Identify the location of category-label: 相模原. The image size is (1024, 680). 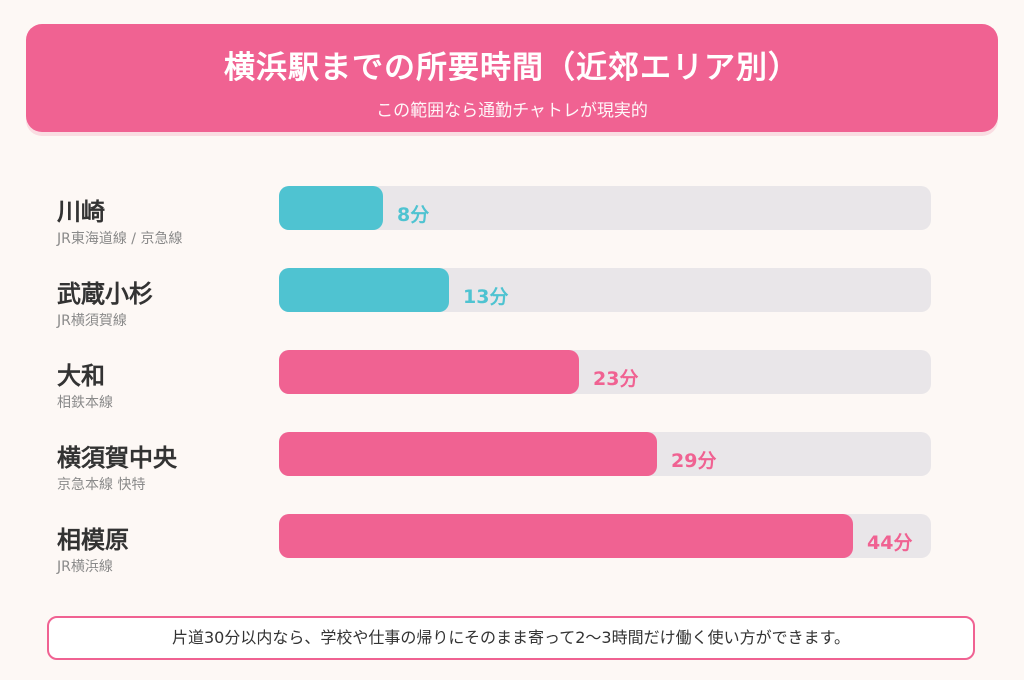
(93, 540).